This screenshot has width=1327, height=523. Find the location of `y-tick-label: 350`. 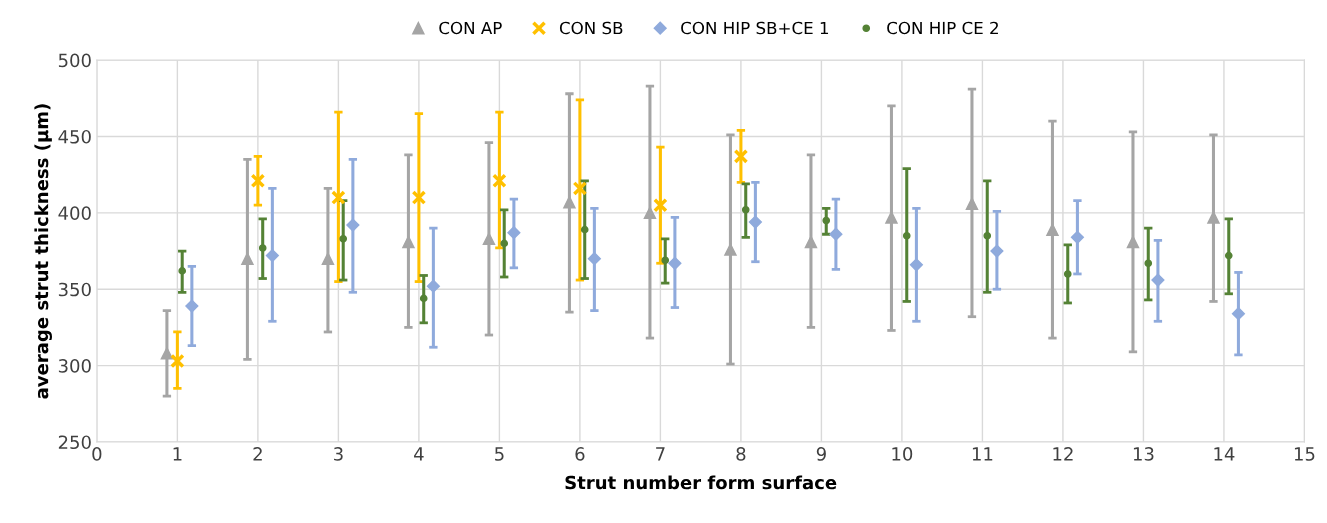

y-tick-label: 350 is located at coordinates (74, 289).